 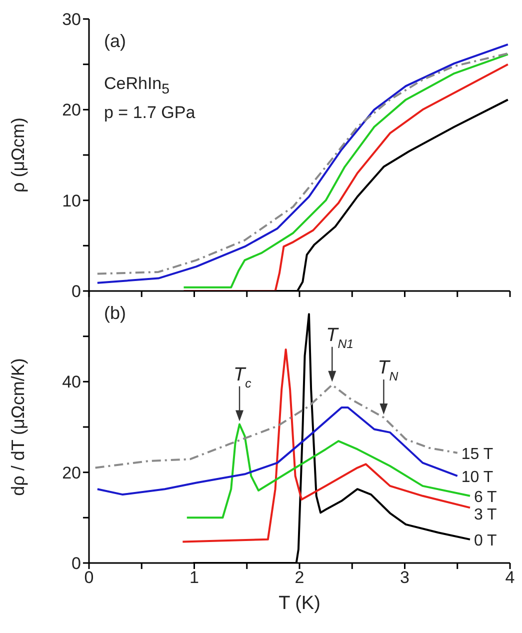 I want to click on x-tick-label: 0, so click(x=89, y=578).